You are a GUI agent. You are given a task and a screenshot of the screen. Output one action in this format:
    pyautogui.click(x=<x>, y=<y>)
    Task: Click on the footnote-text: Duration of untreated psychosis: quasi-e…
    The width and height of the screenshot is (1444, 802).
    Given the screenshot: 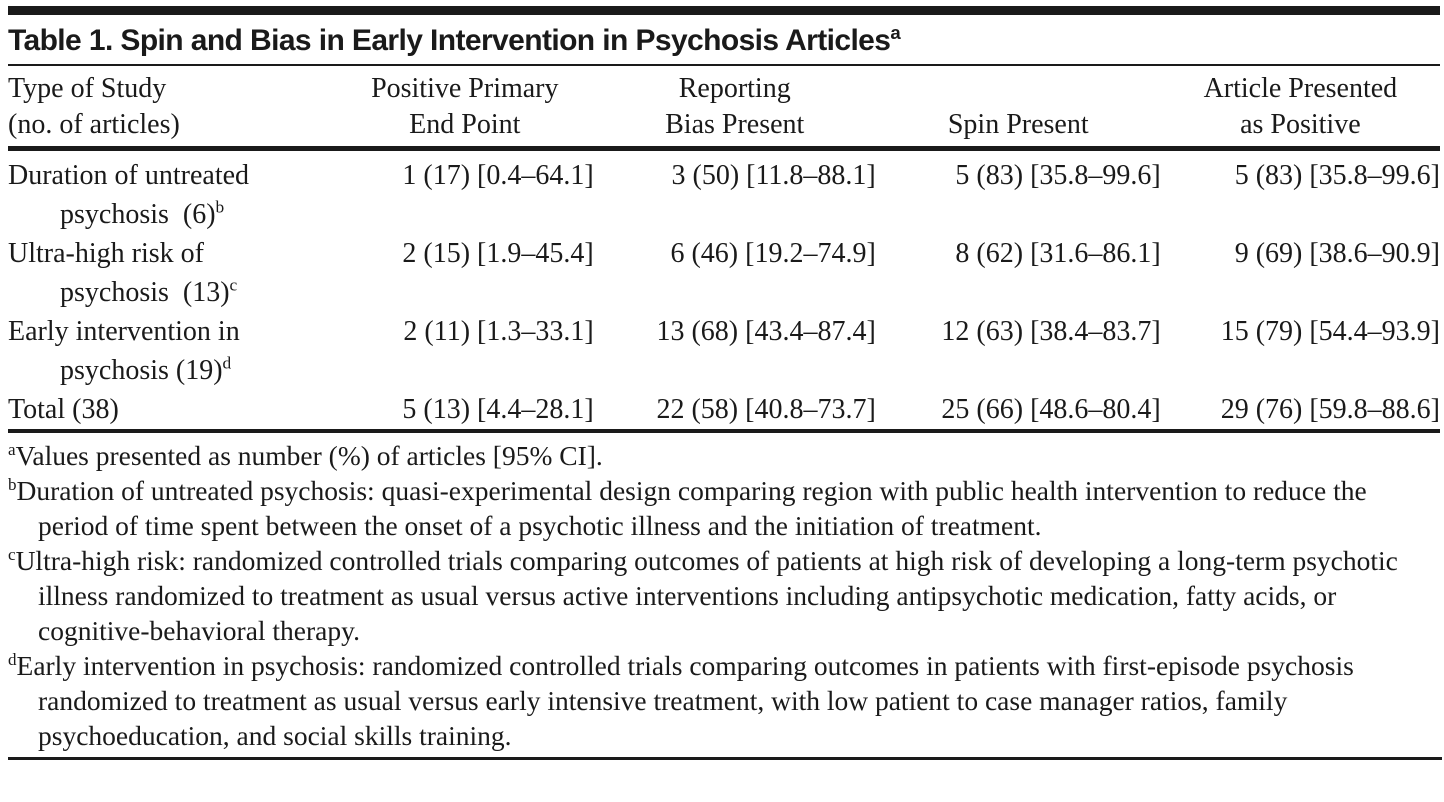 What is the action you would take?
    pyautogui.click(x=691, y=508)
    